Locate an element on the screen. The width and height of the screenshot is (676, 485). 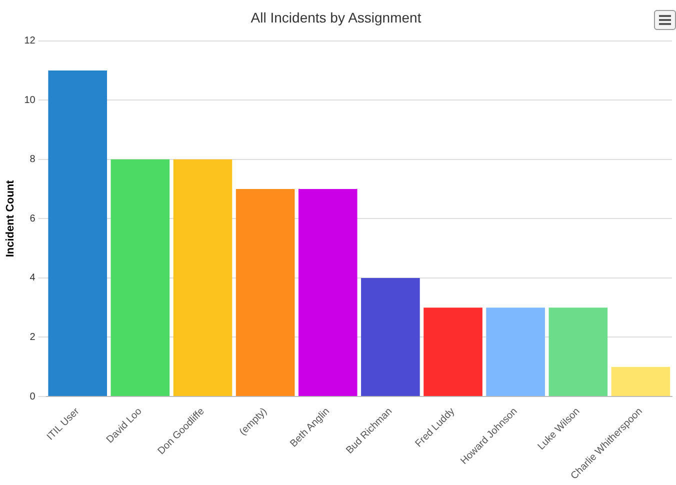
y-tick-label: 4 is located at coordinates (33, 278).